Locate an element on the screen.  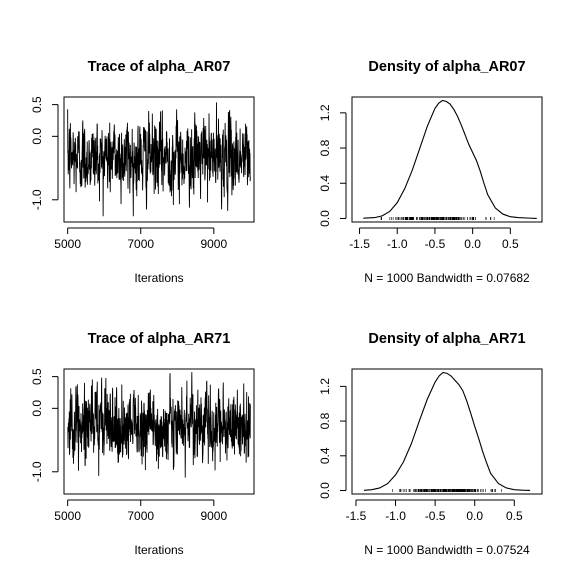
chart-title: Density of alpha_AR71 is located at coordinates (446, 339).